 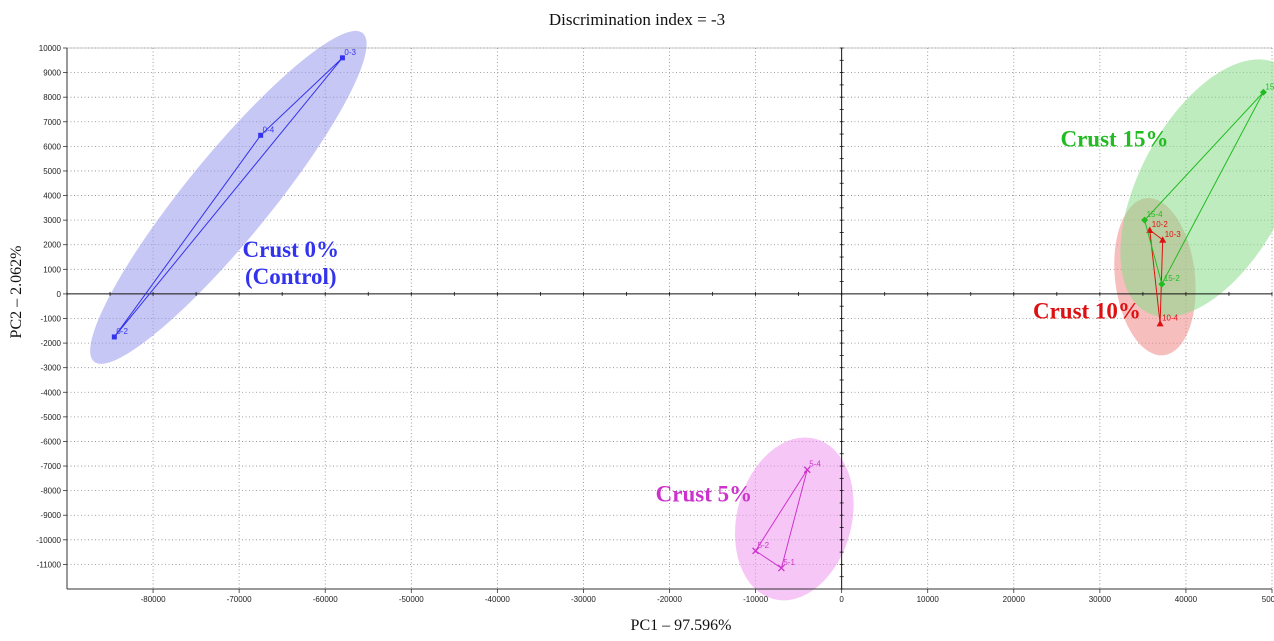 What do you see at coordinates (52, 97) in the screenshot?
I see `y-tick-label: 8000` at bounding box center [52, 97].